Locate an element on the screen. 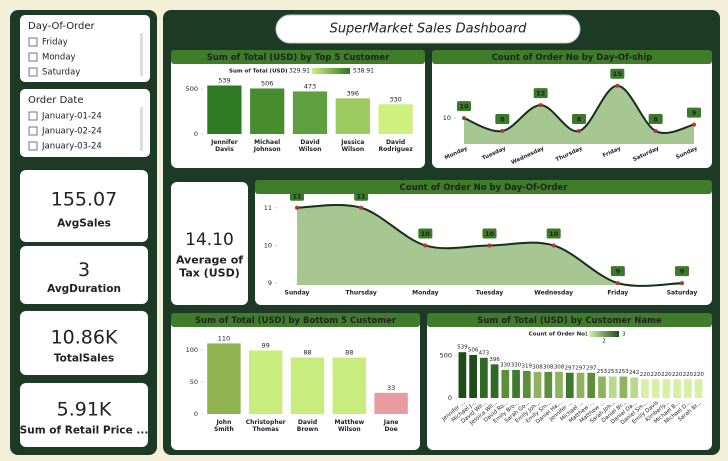 The height and width of the screenshot is (461, 728). y-tick-label: 100 is located at coordinates (192, 350).